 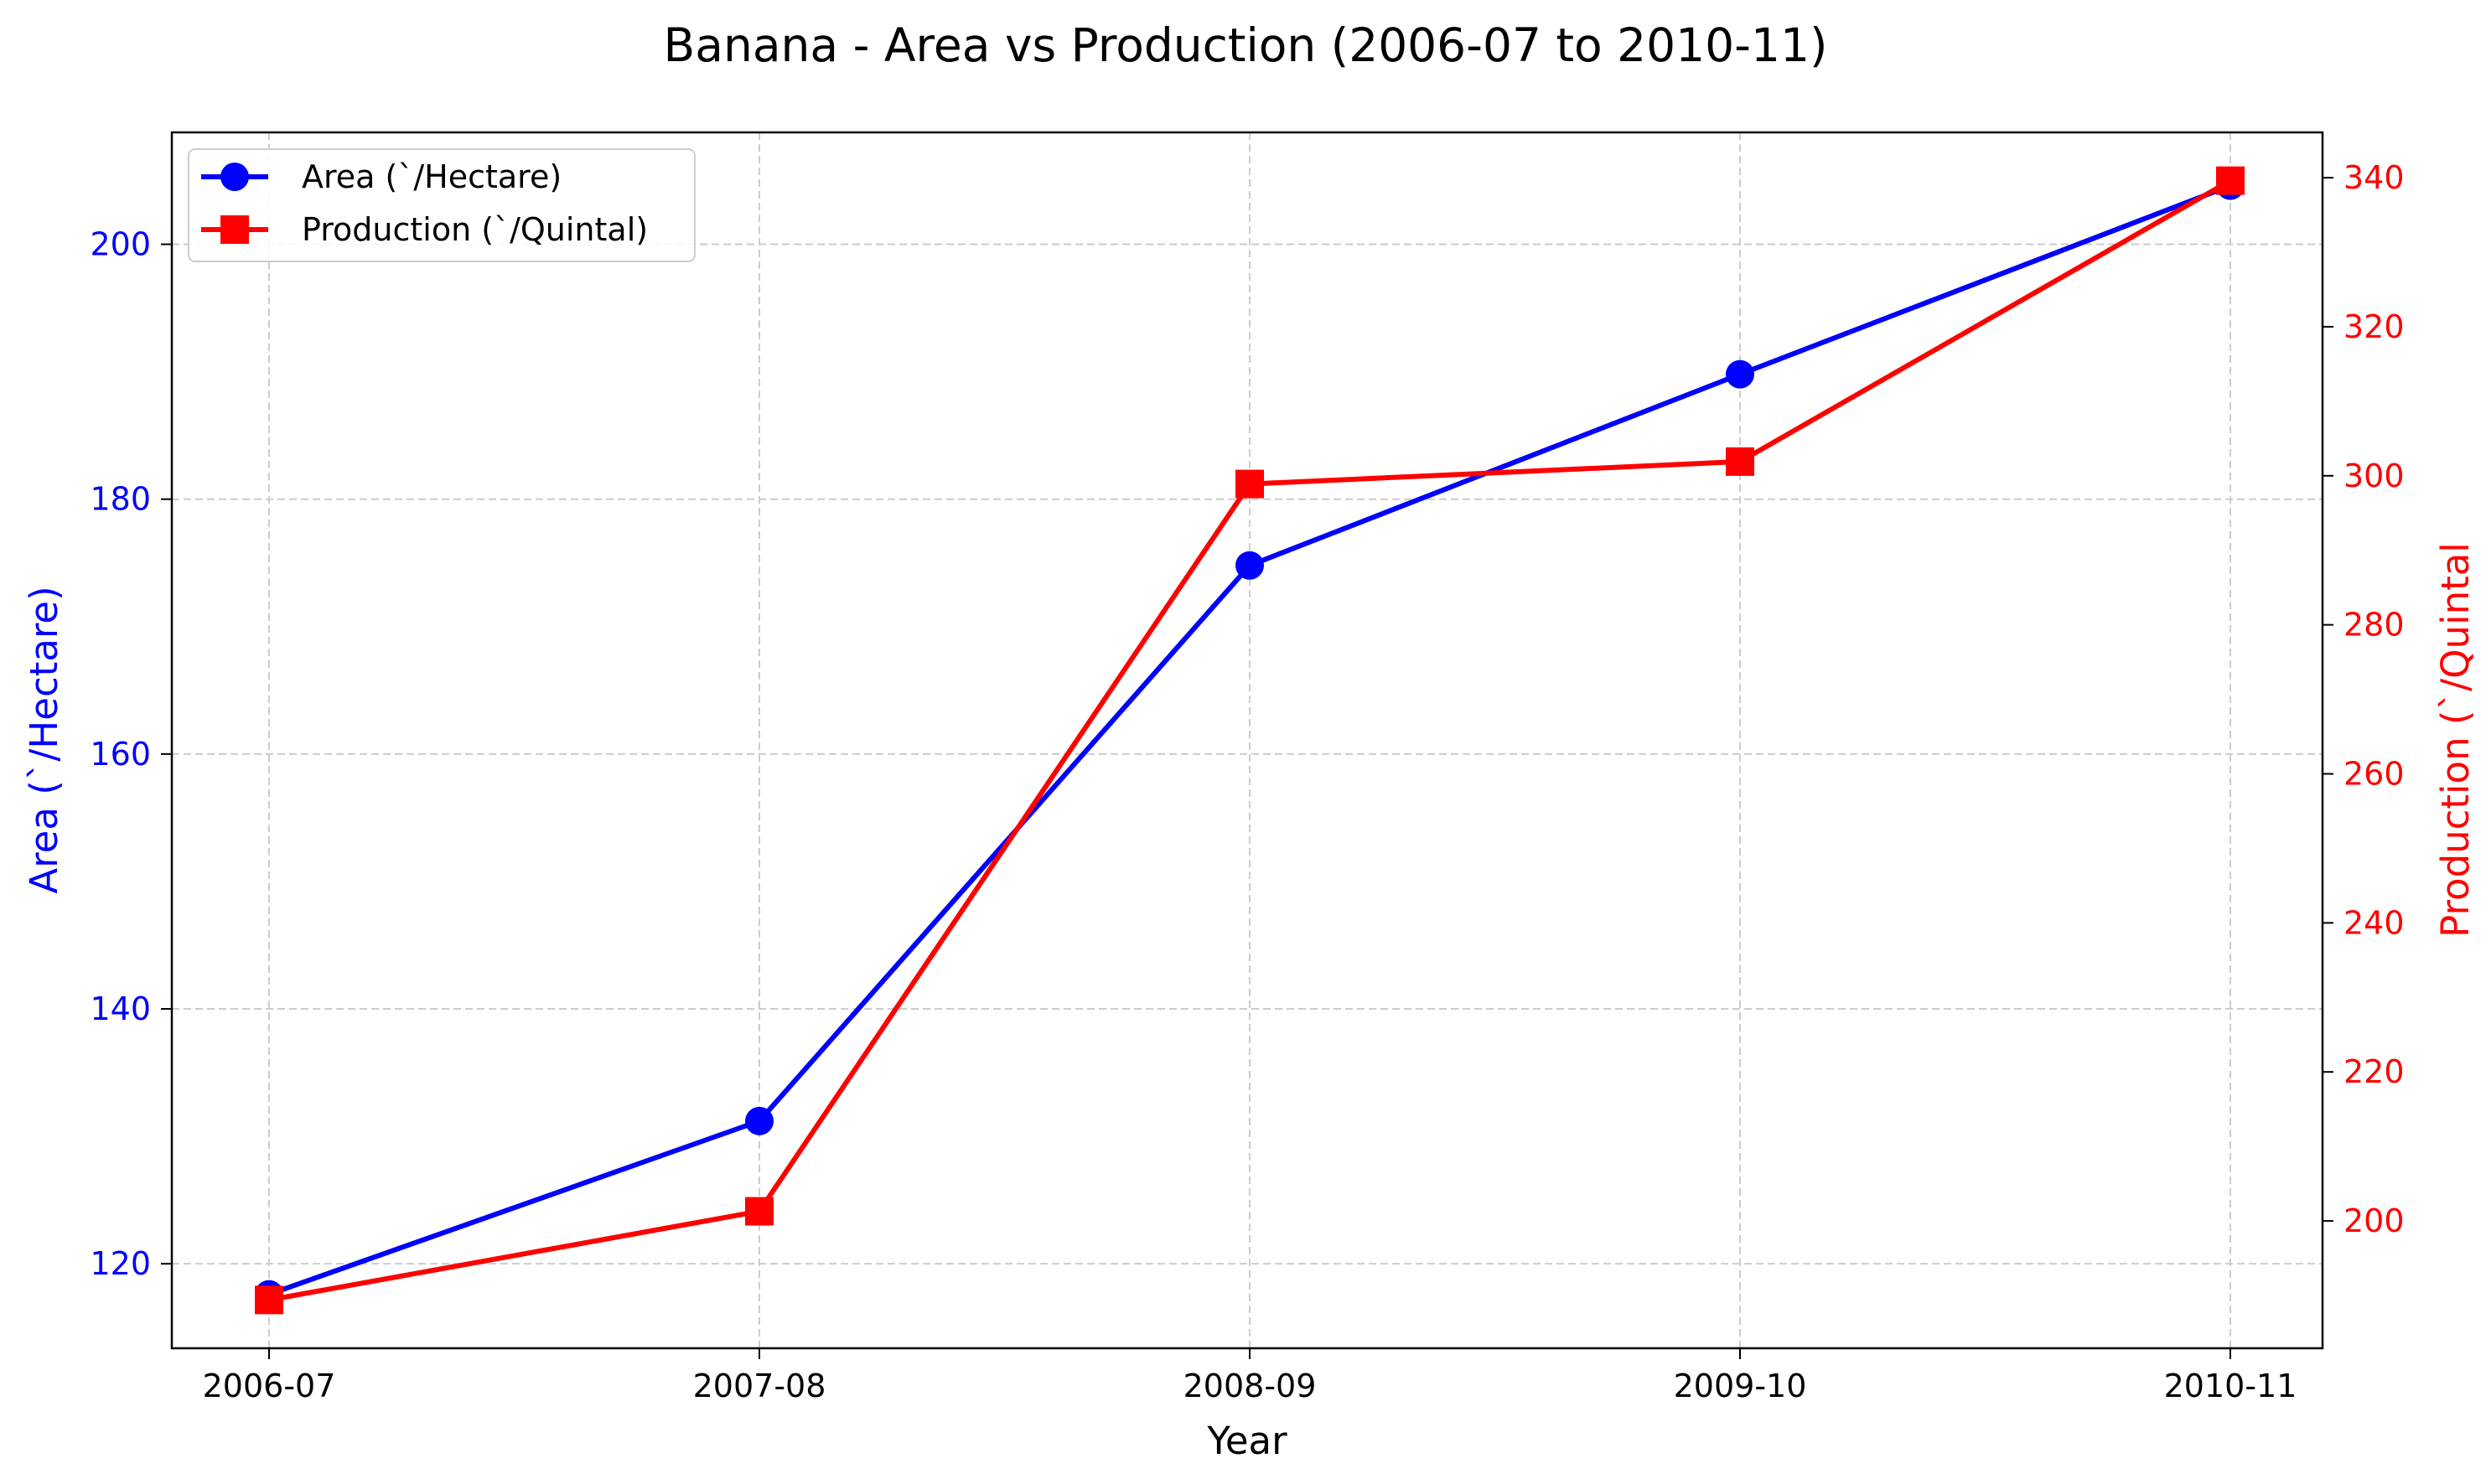 What do you see at coordinates (2374, 178) in the screenshot?
I see `y-right-tick-label: 340` at bounding box center [2374, 178].